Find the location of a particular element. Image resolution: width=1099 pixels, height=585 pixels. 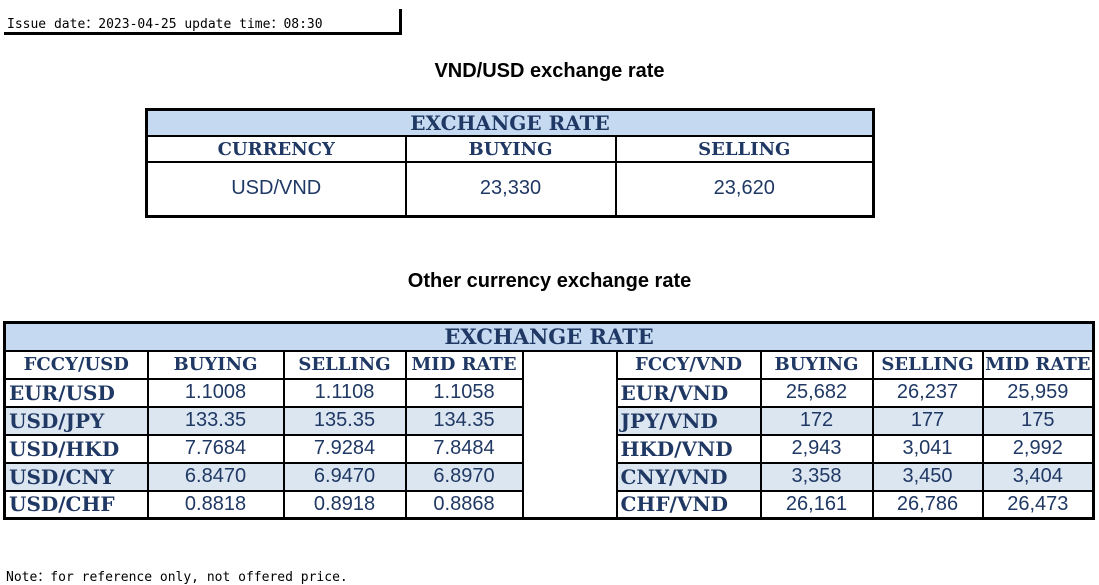

rate-cell: 3,404 is located at coordinates (1038, 476).